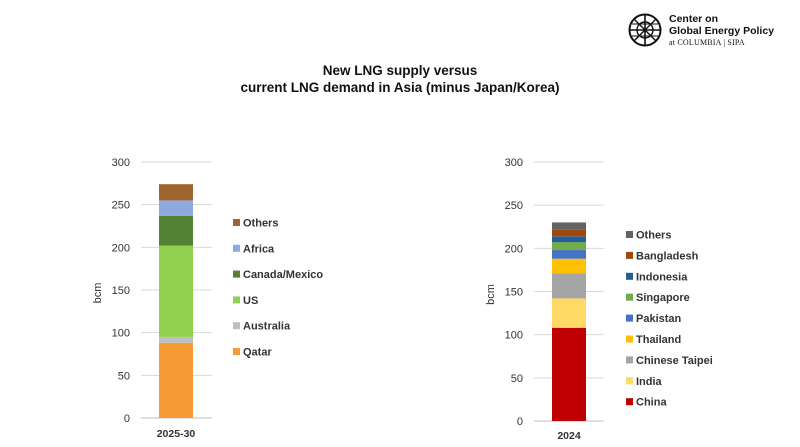  What do you see at coordinates (121, 334) in the screenshot?
I see `left-y-tick-label: 100` at bounding box center [121, 334].